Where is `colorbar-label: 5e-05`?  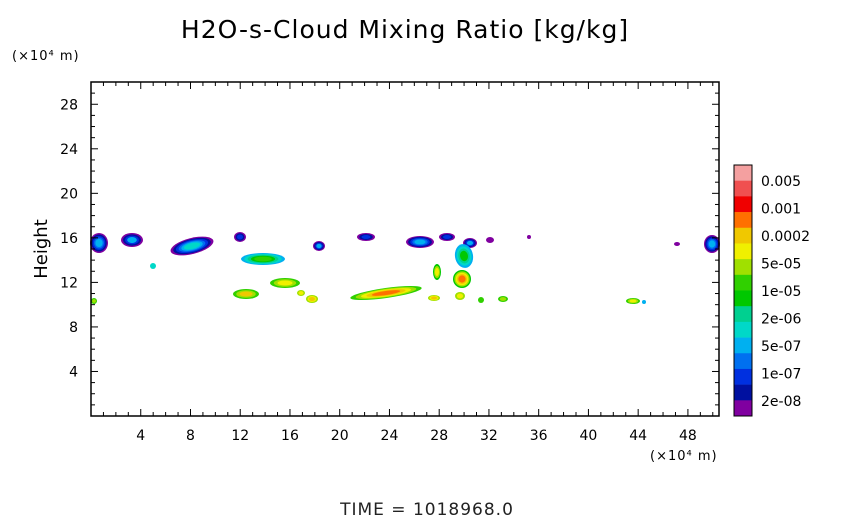 colorbar-label: 5e-05 is located at coordinates (781, 264).